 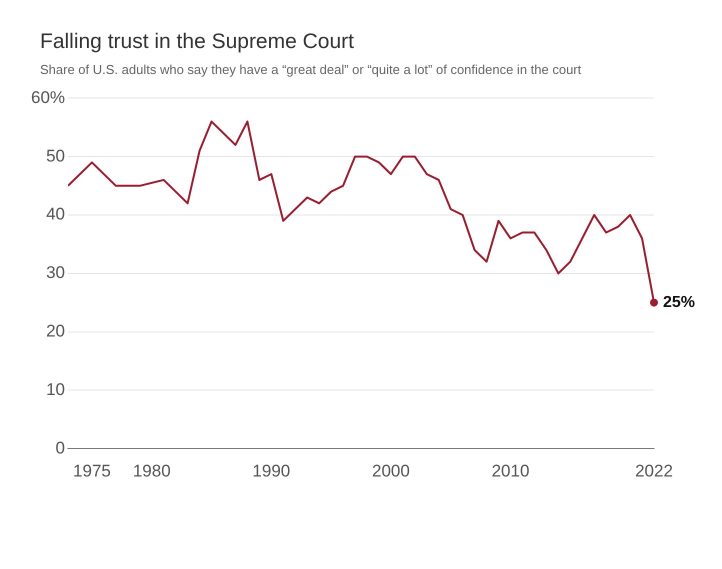 What do you see at coordinates (654, 470) in the screenshot?
I see `x-tick-label: 2022` at bounding box center [654, 470].